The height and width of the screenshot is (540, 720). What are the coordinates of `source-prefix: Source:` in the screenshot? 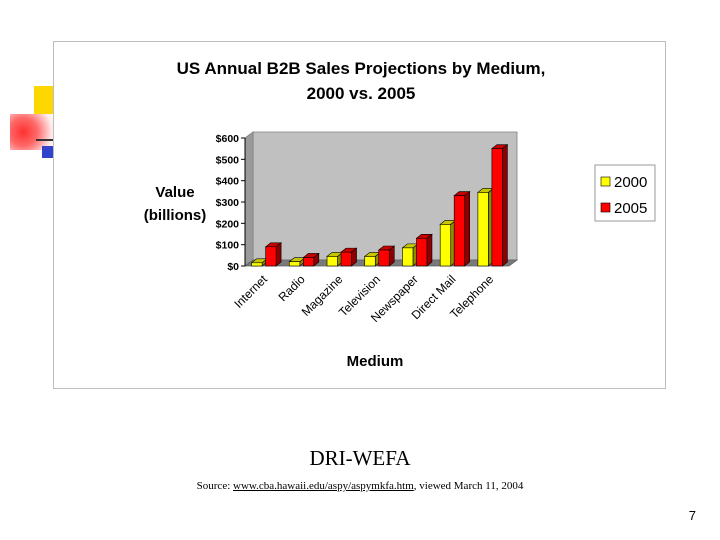 It's located at (215, 486).